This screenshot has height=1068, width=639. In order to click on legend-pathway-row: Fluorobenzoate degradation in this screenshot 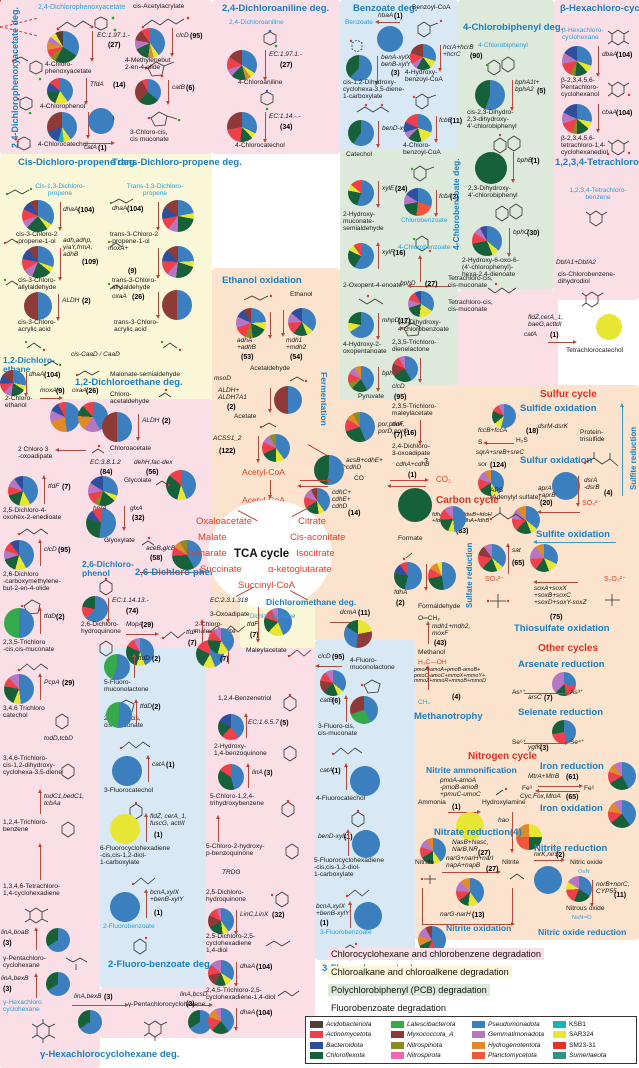, I will do `click(388, 1008)`.